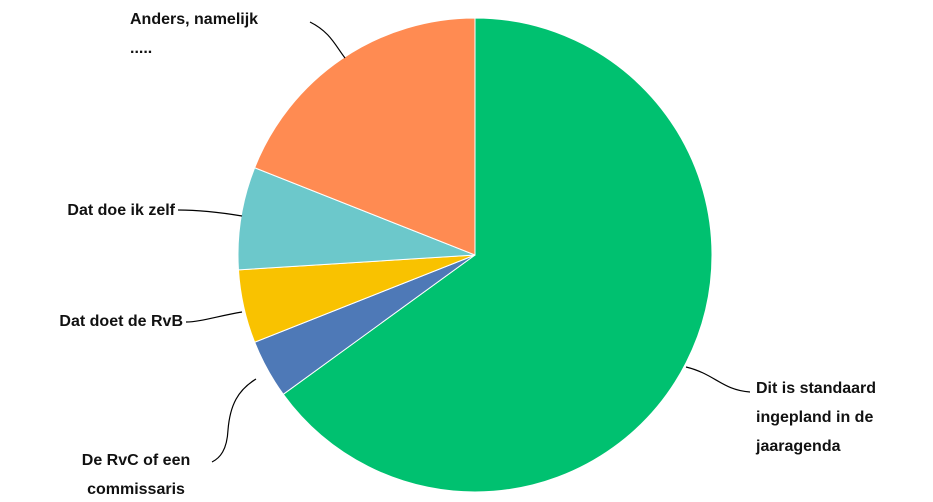 The width and height of the screenshot is (933, 502). What do you see at coordinates (194, 19) in the screenshot?
I see `slice-label-line: Anders, namelijk` at bounding box center [194, 19].